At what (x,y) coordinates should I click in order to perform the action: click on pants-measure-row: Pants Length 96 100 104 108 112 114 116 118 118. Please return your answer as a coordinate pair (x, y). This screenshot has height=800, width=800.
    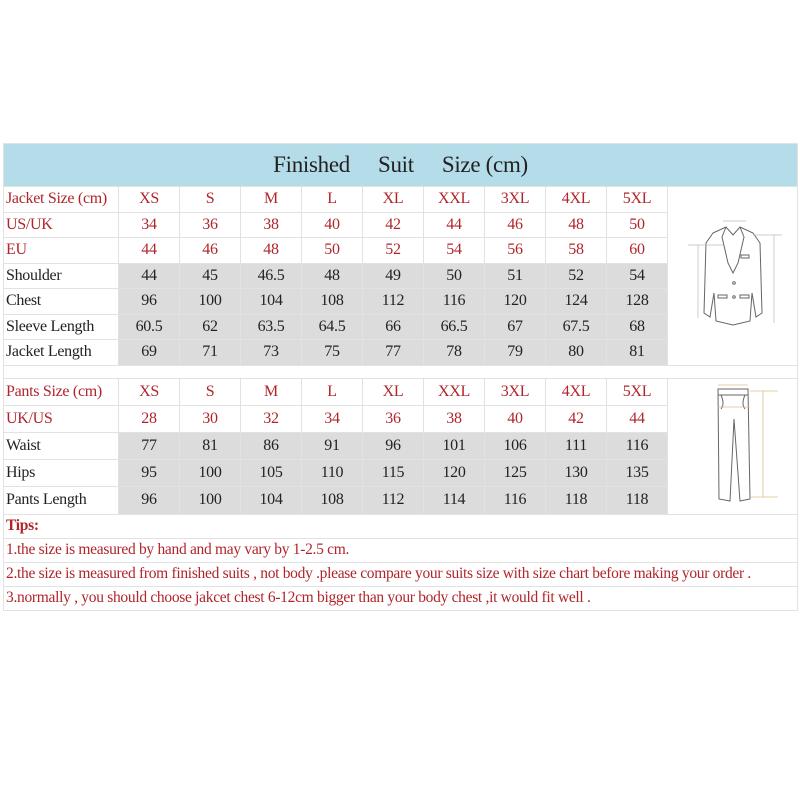
    Looking at the image, I should click on (400, 500).